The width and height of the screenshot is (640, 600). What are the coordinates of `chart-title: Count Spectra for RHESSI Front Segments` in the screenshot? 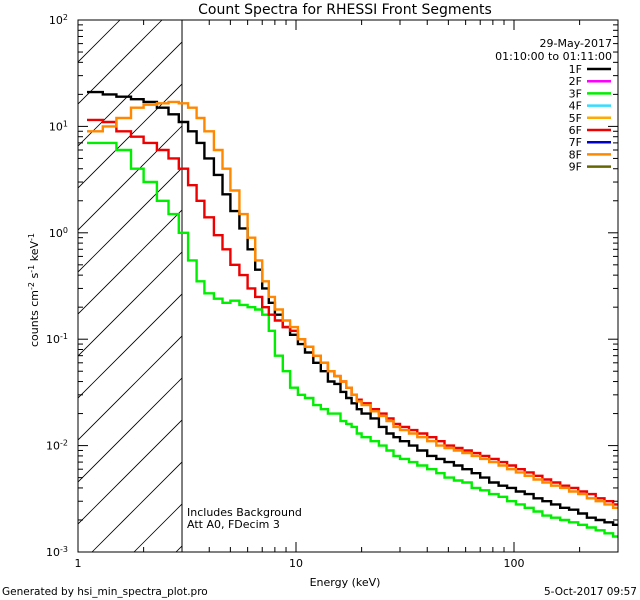 It's located at (345, 10).